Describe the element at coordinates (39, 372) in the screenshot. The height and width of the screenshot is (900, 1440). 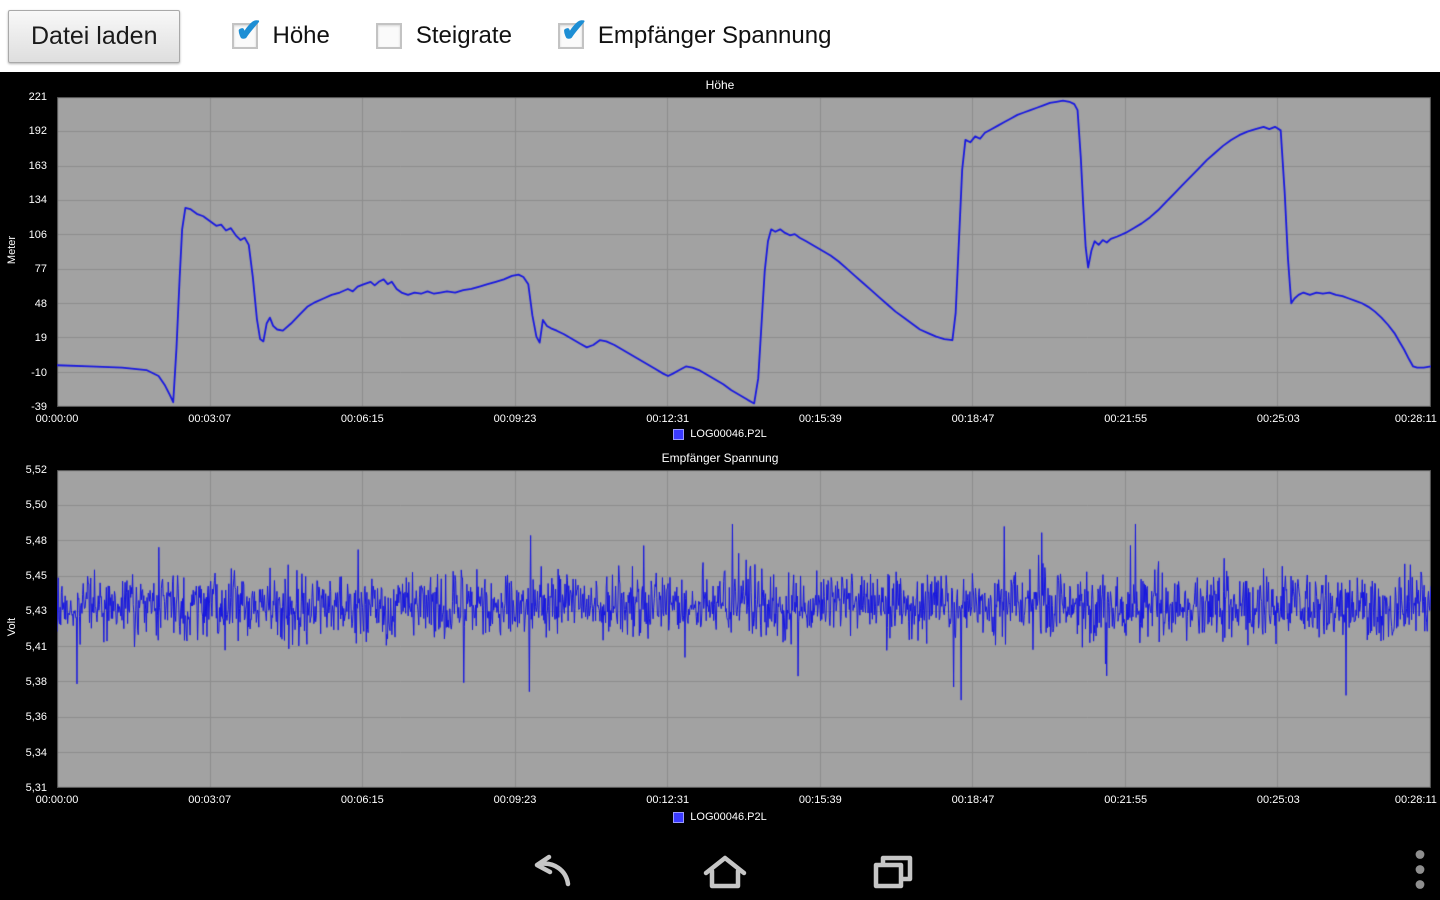
I see `y-tick-label: -10` at that location.